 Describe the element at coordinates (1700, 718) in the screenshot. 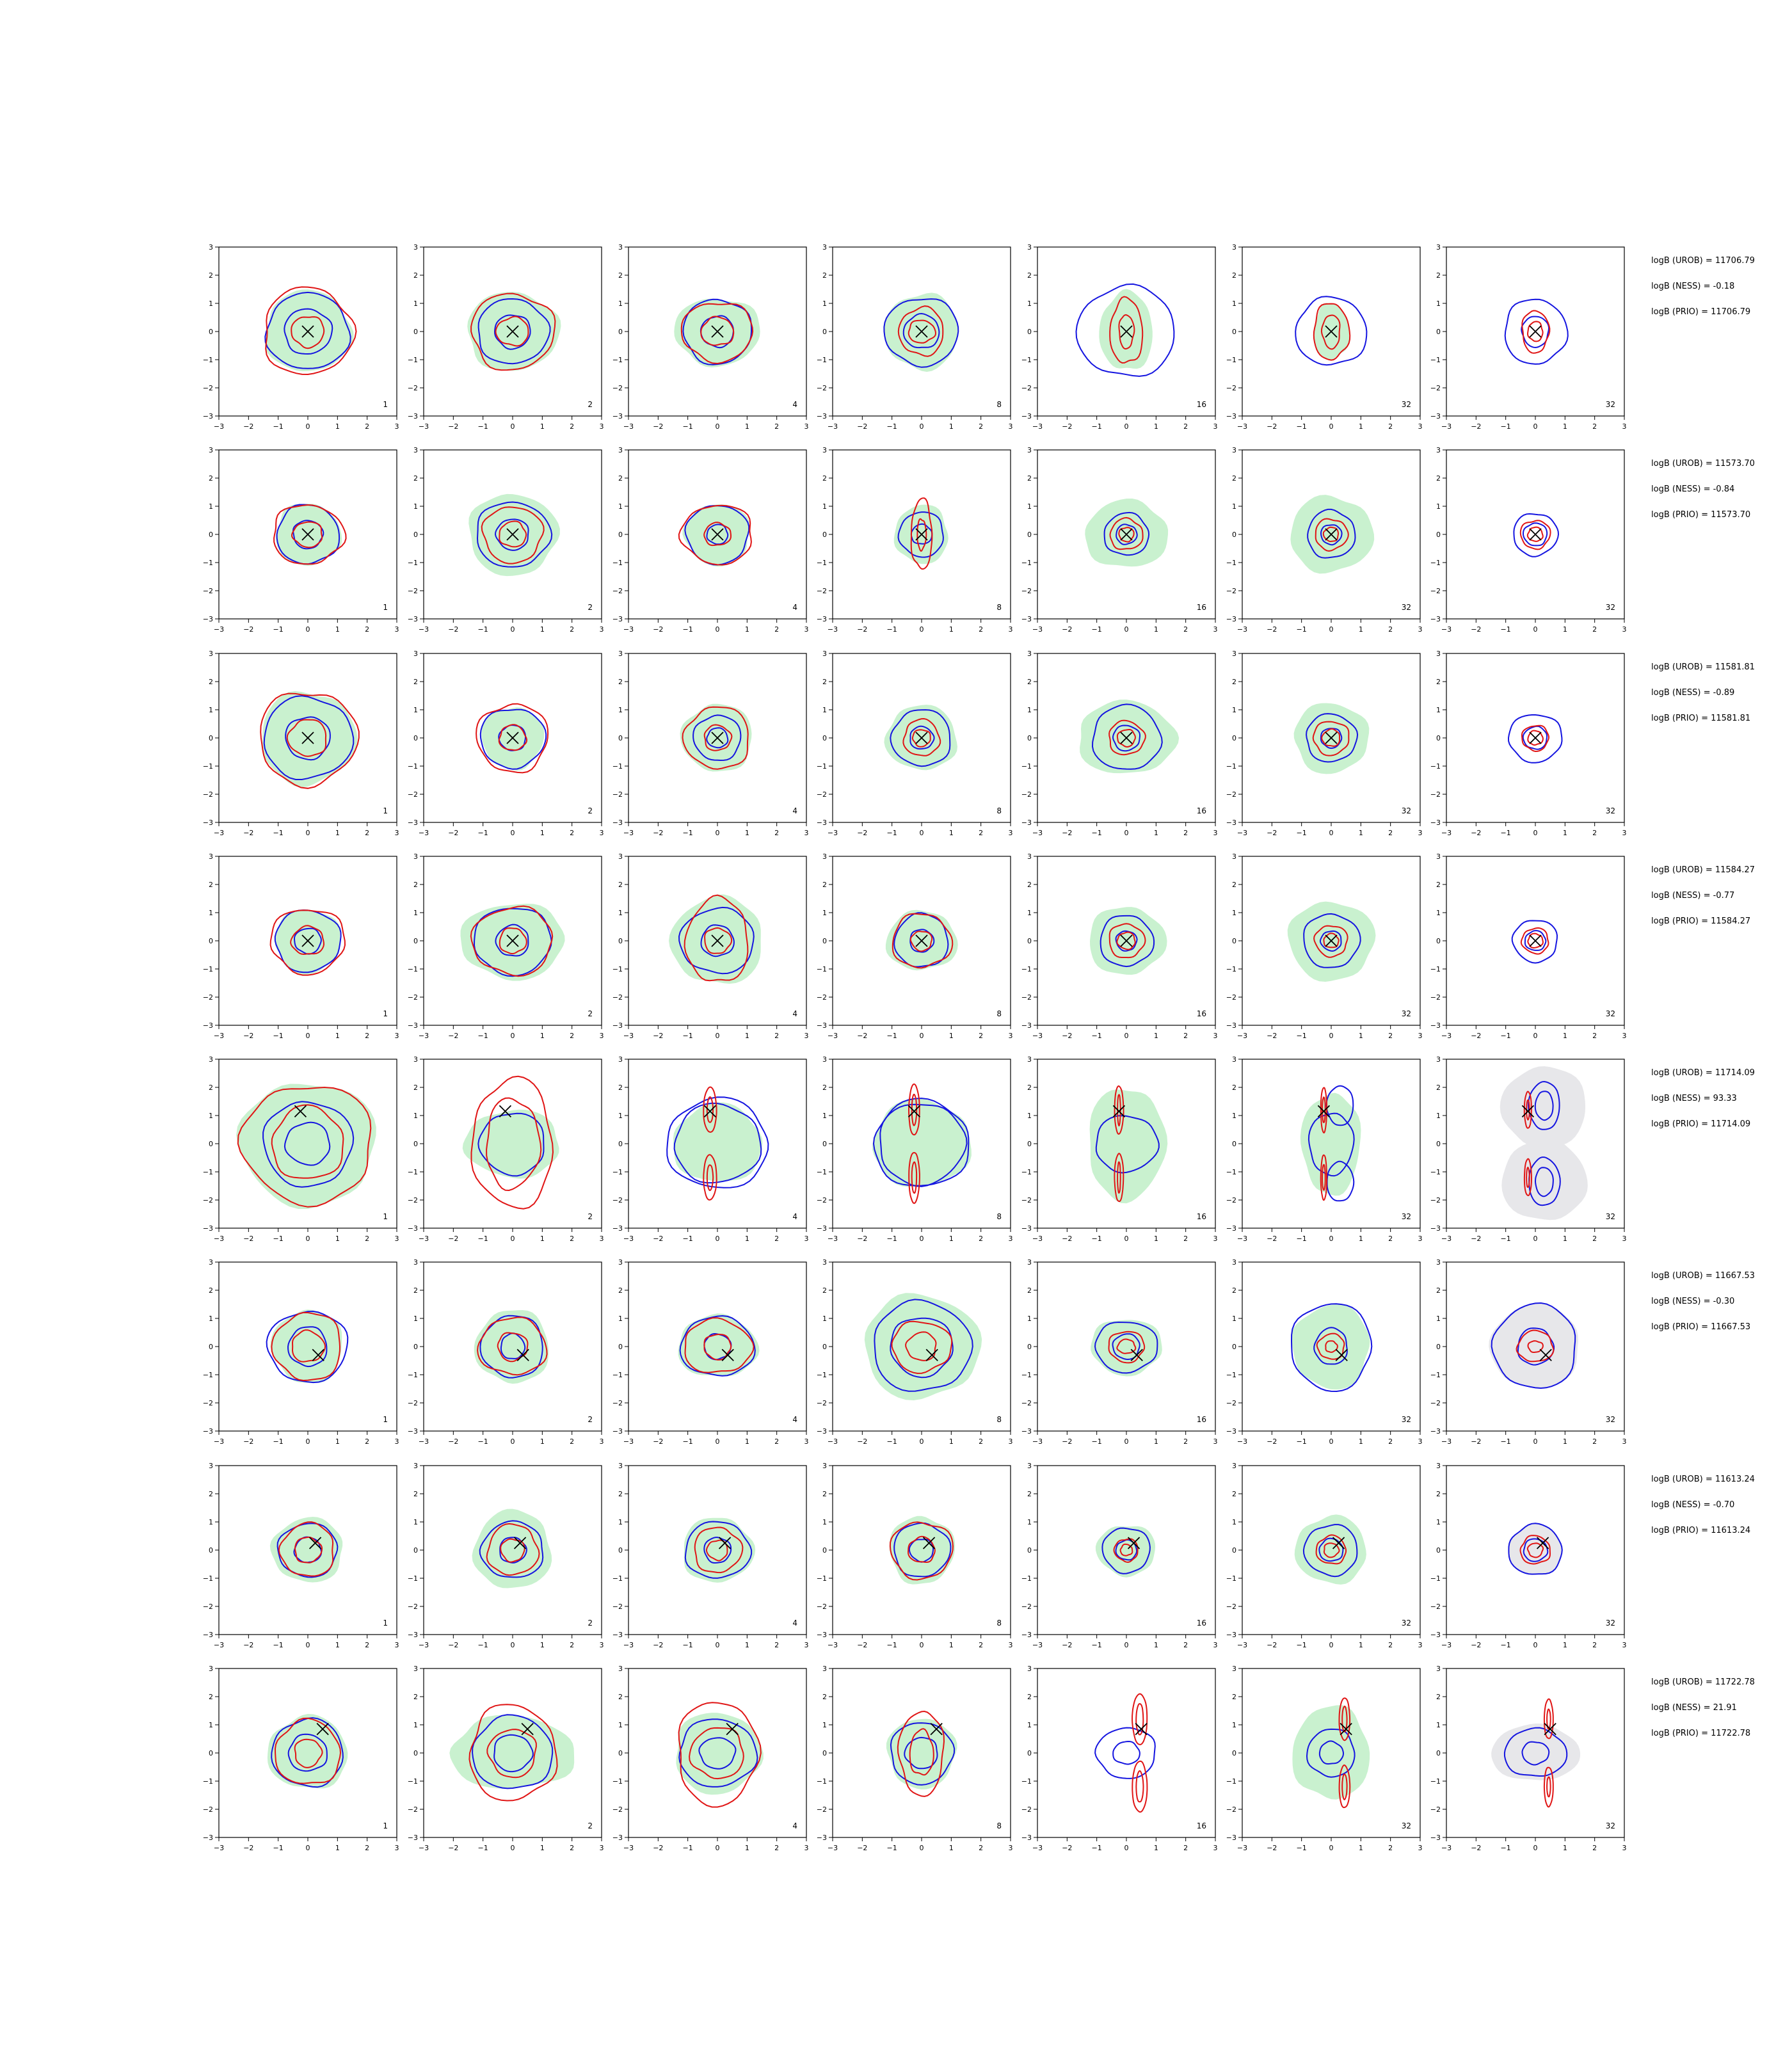

I see `stat-line: logB (PRIO) = 11581.81` at that location.